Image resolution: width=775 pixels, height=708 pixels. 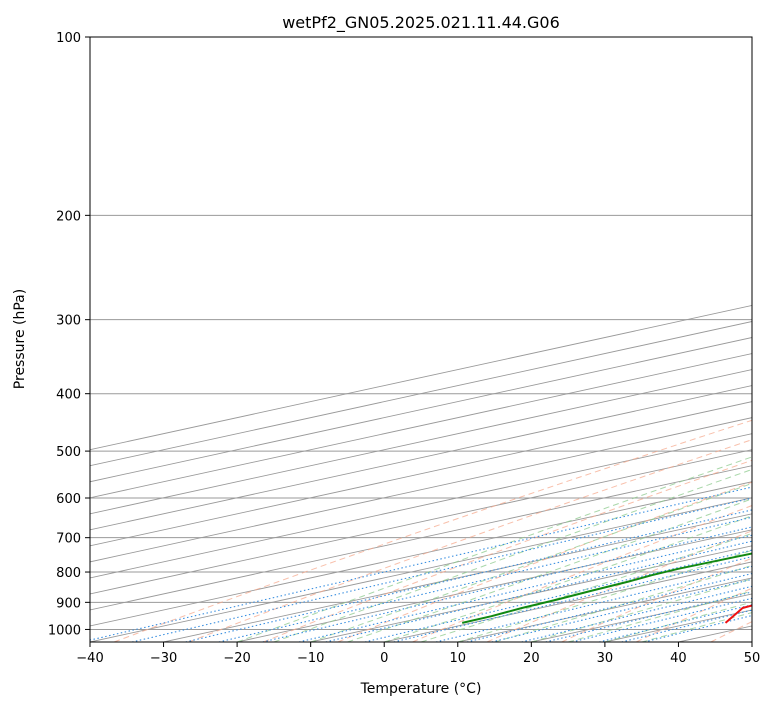 I want to click on x-tick-label: 30, so click(x=605, y=658).